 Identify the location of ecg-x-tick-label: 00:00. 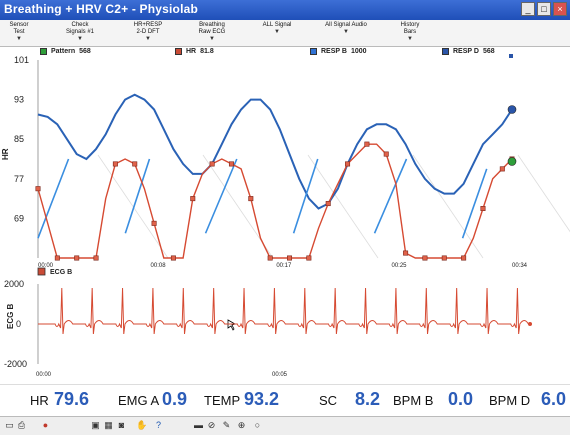
(44, 375).